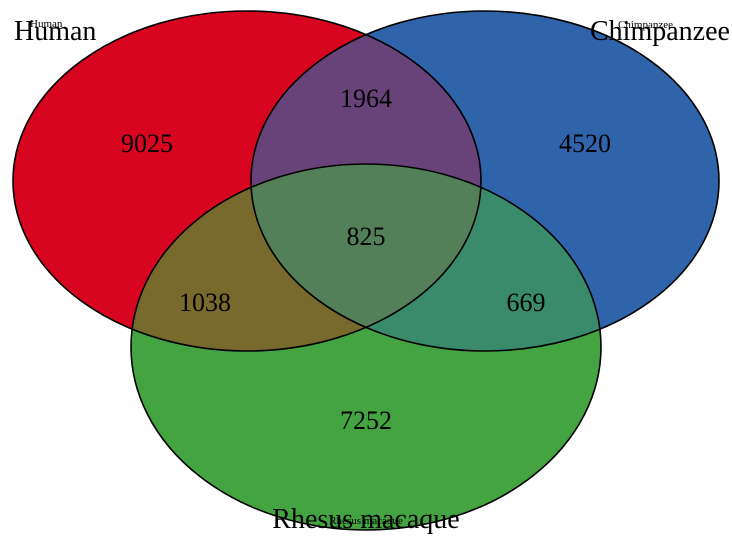 This screenshot has width=732, height=538. I want to click on region-chimpanzee-rhesus: 669, so click(526, 302).